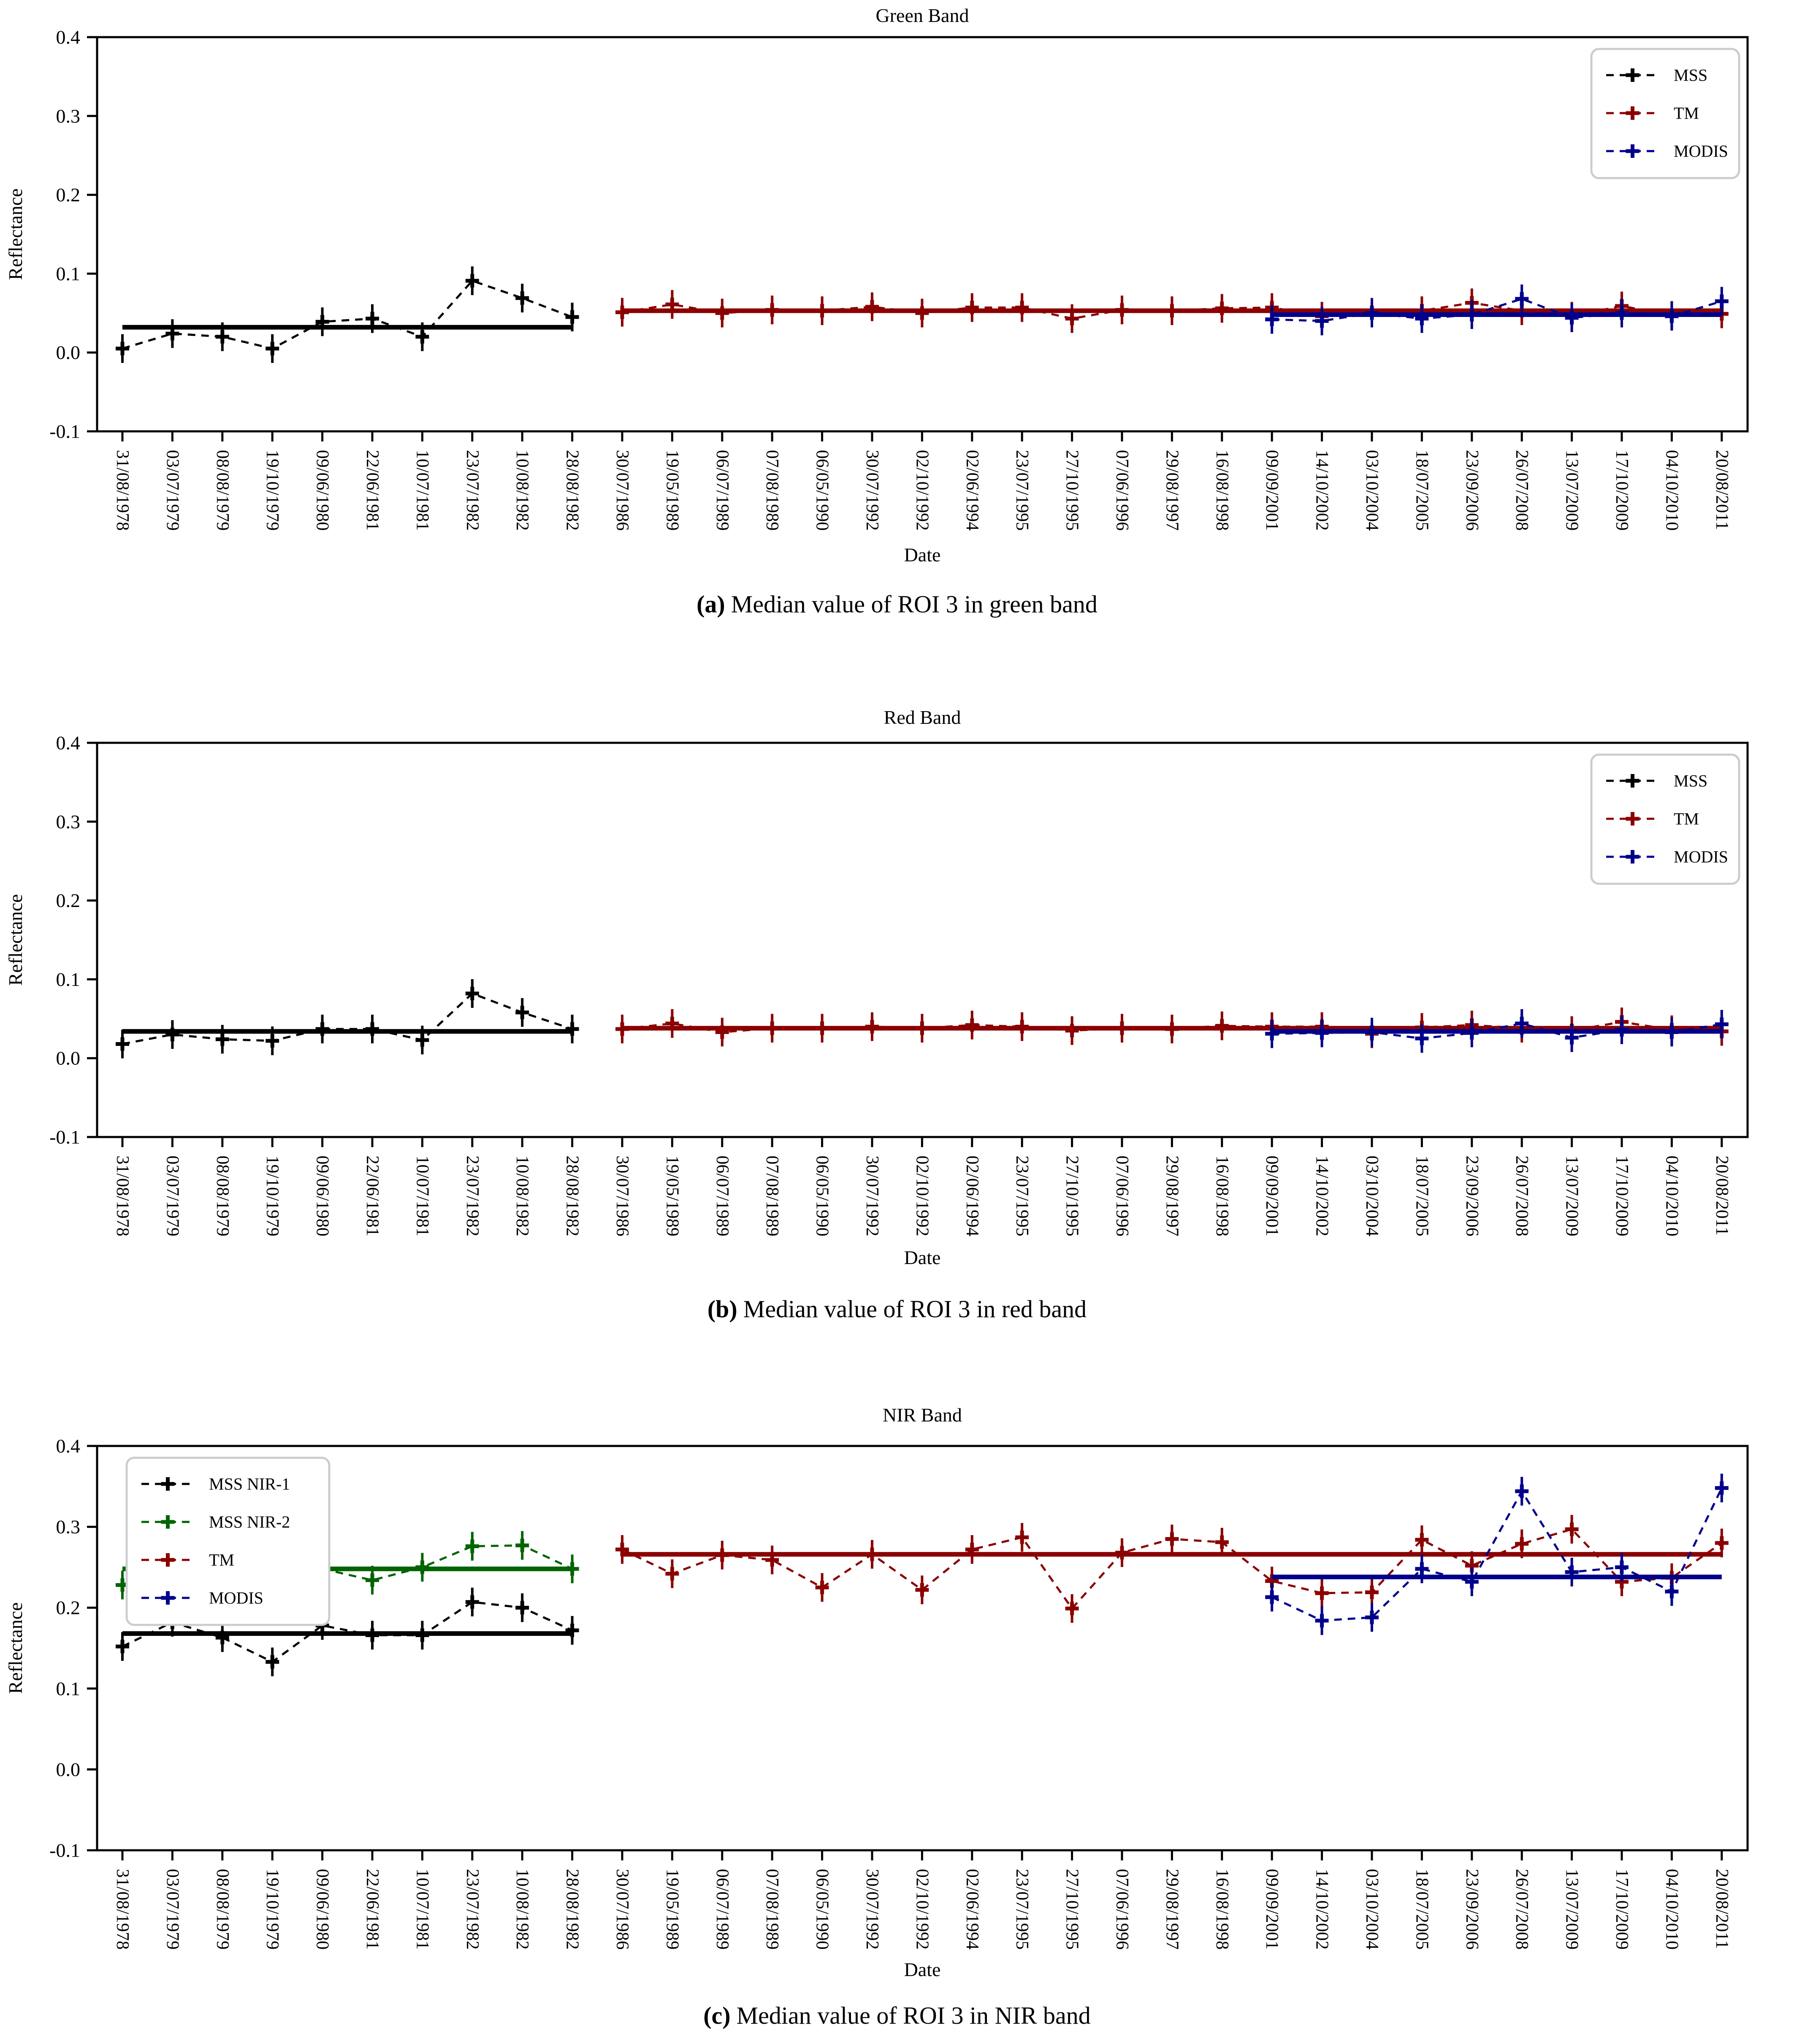  Describe the element at coordinates (572, 491) in the screenshot. I see `x-tick-label: 28/08/1982` at that location.